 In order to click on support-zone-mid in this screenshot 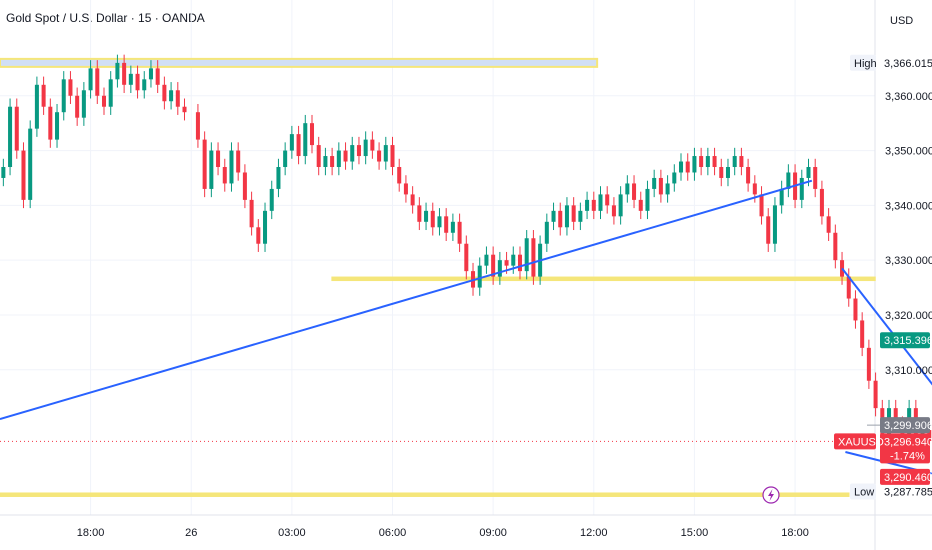, I will do `click(603, 279)`.